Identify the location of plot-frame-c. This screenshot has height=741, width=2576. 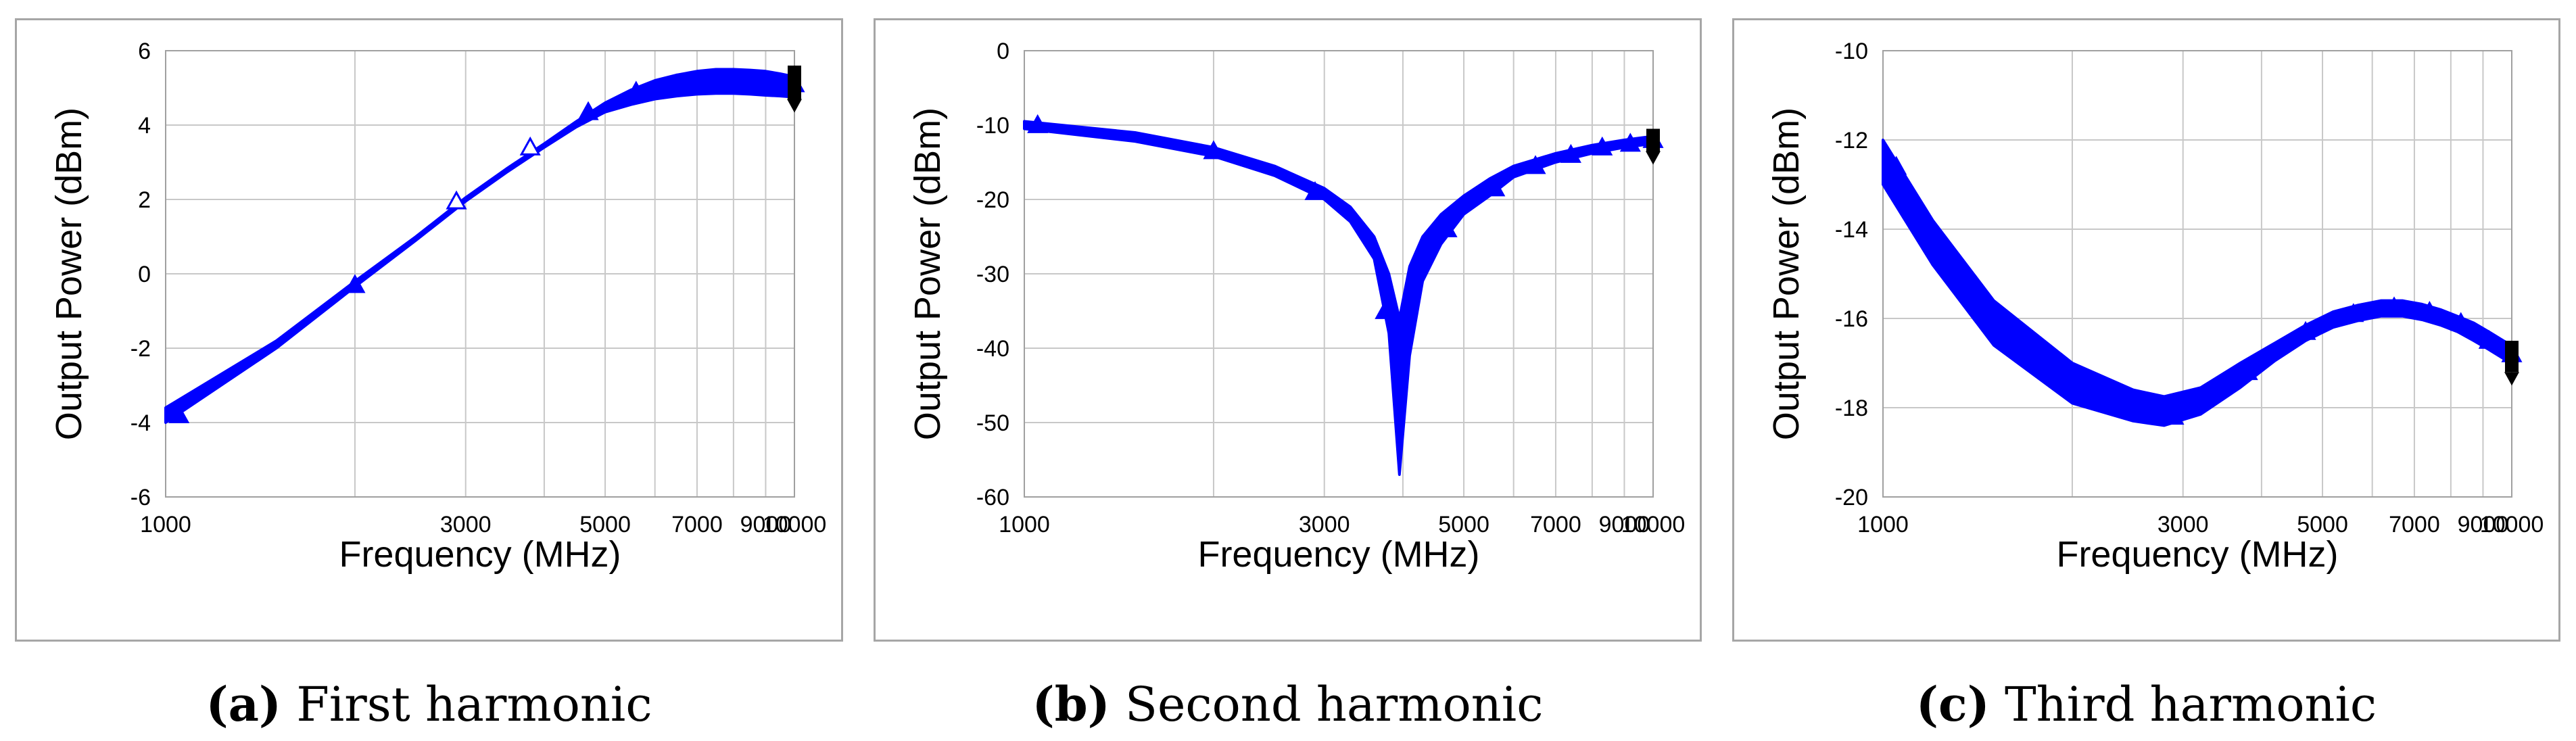
(2197, 274).